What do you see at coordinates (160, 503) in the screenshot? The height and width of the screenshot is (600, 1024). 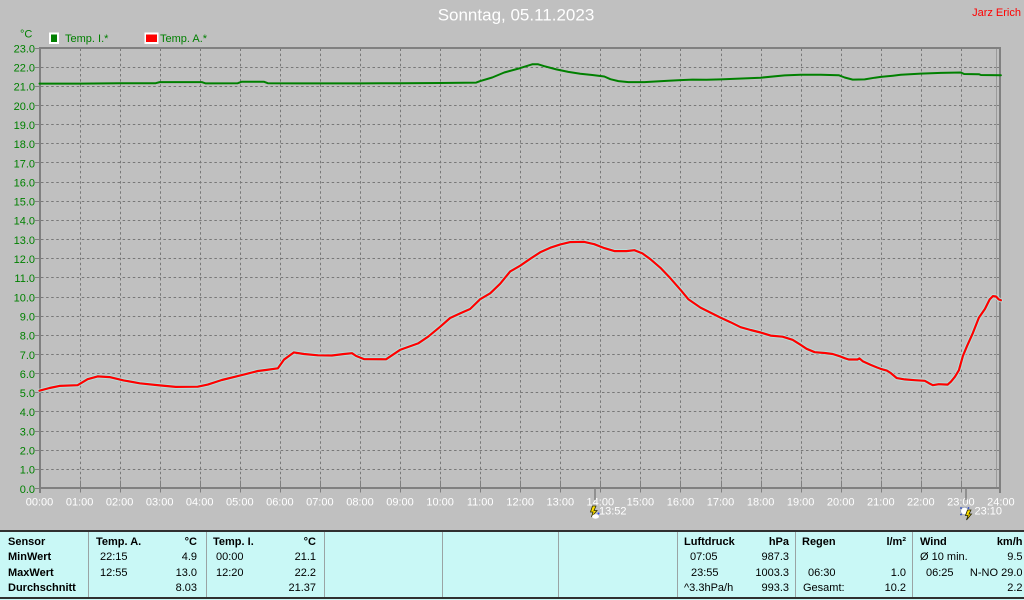 I see `svg-text: 03:00` at bounding box center [160, 503].